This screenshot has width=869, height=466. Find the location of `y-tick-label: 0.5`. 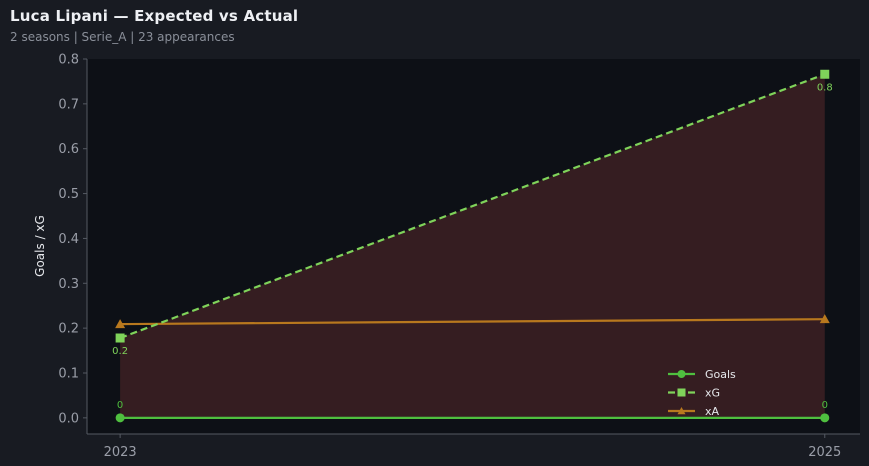

y-tick-label: 0.5 is located at coordinates (68, 194).